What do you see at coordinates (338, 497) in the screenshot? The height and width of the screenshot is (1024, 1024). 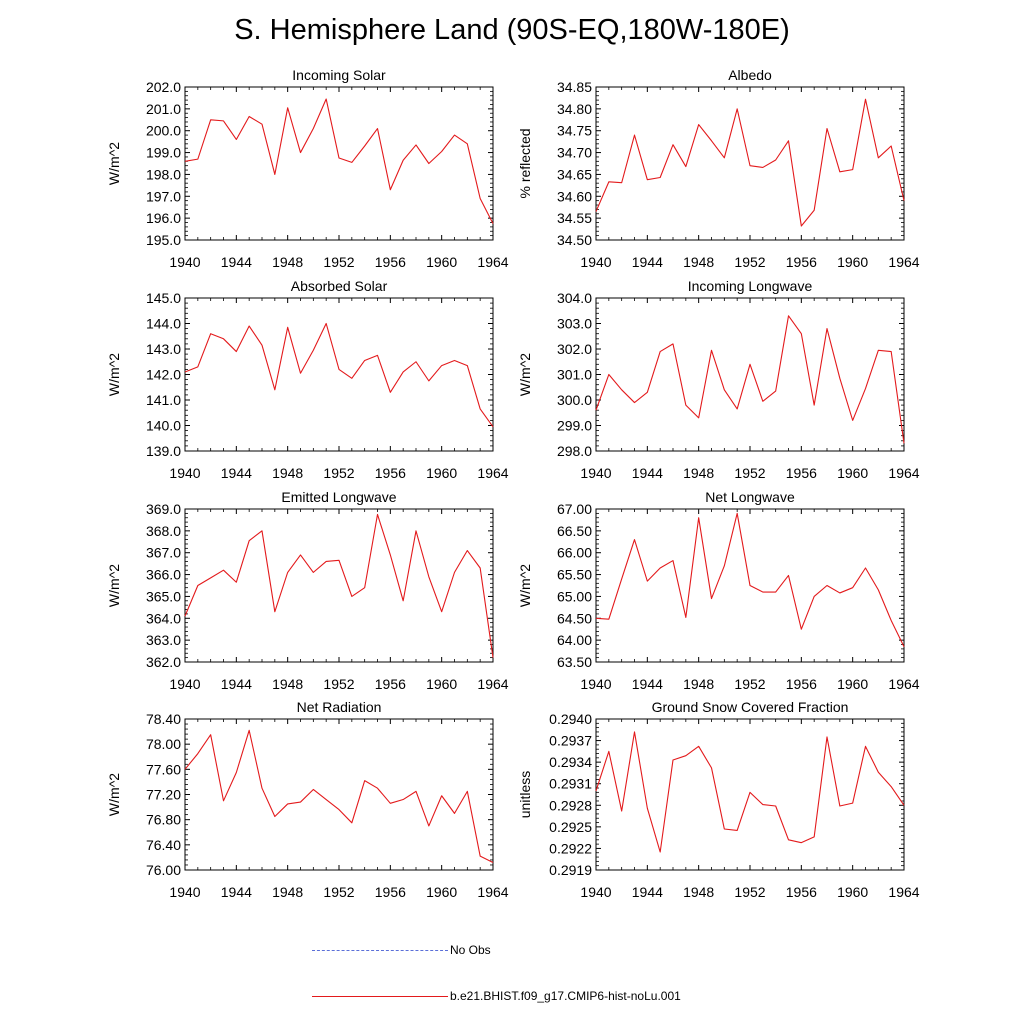 I see `chart-title: Emitted Longwave` at bounding box center [338, 497].